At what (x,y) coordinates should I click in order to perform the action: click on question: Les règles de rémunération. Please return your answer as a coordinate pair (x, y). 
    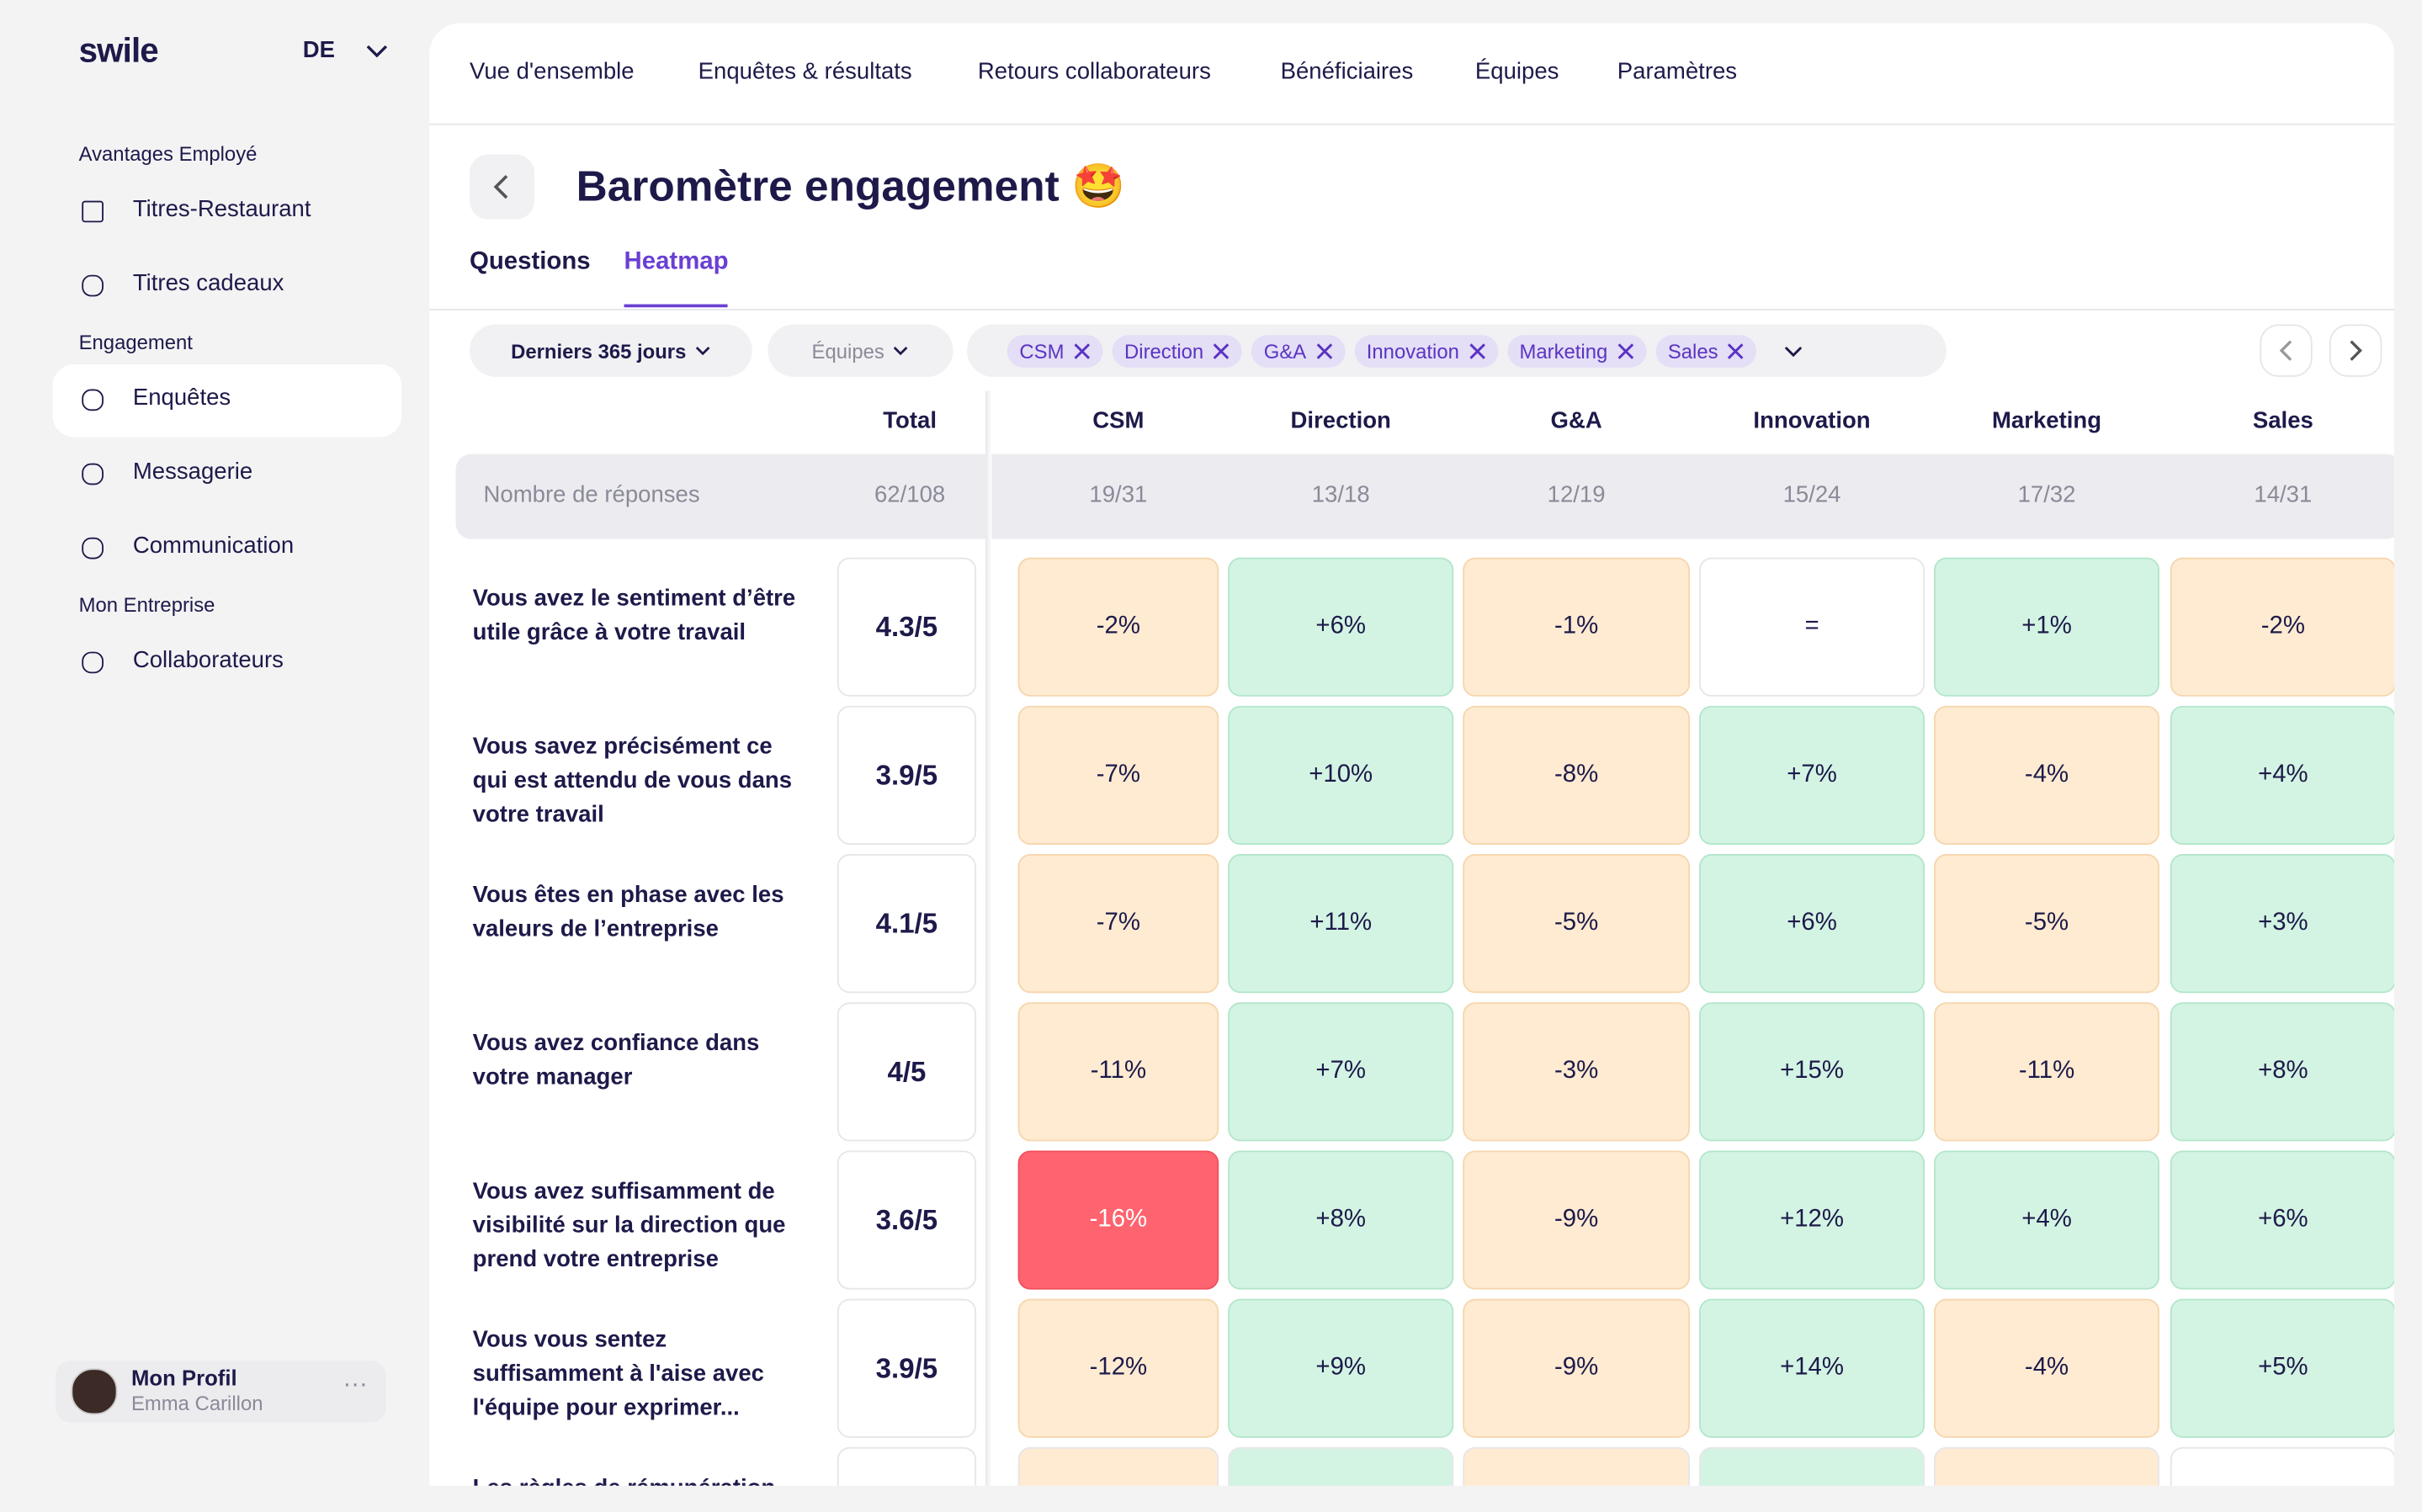
    Looking at the image, I should click on (639, 1479).